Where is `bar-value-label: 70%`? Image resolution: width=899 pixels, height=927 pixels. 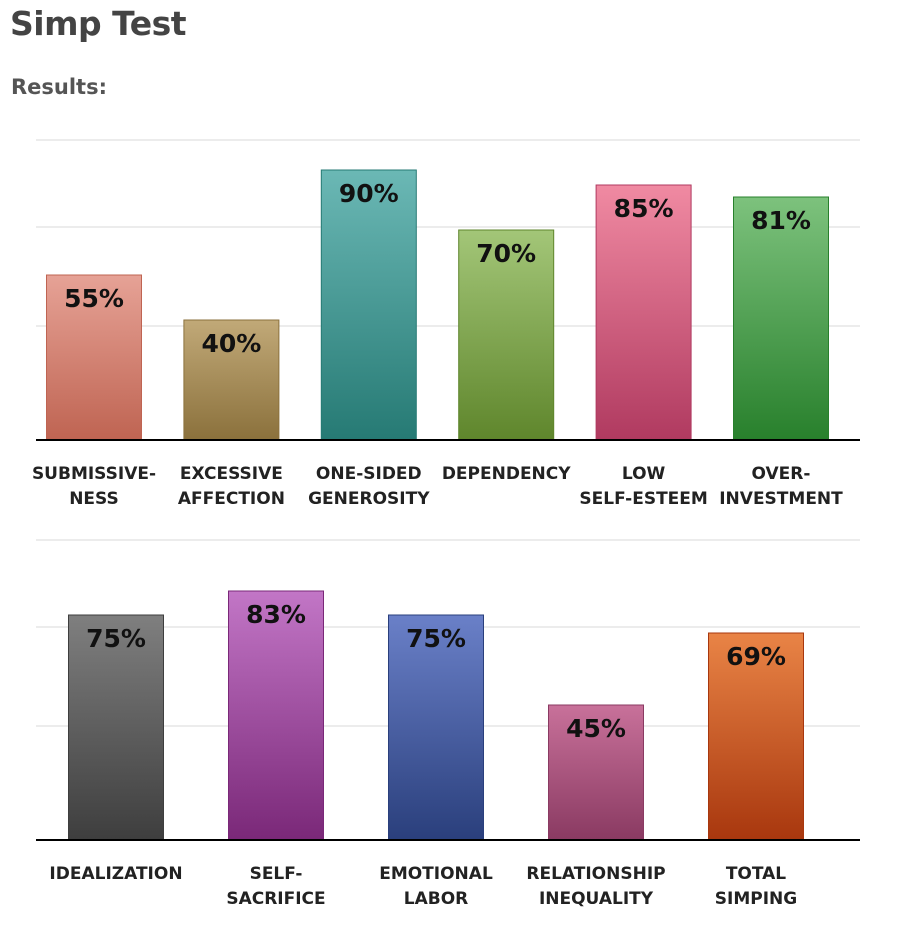
bar-value-label: 70% is located at coordinates (506, 253).